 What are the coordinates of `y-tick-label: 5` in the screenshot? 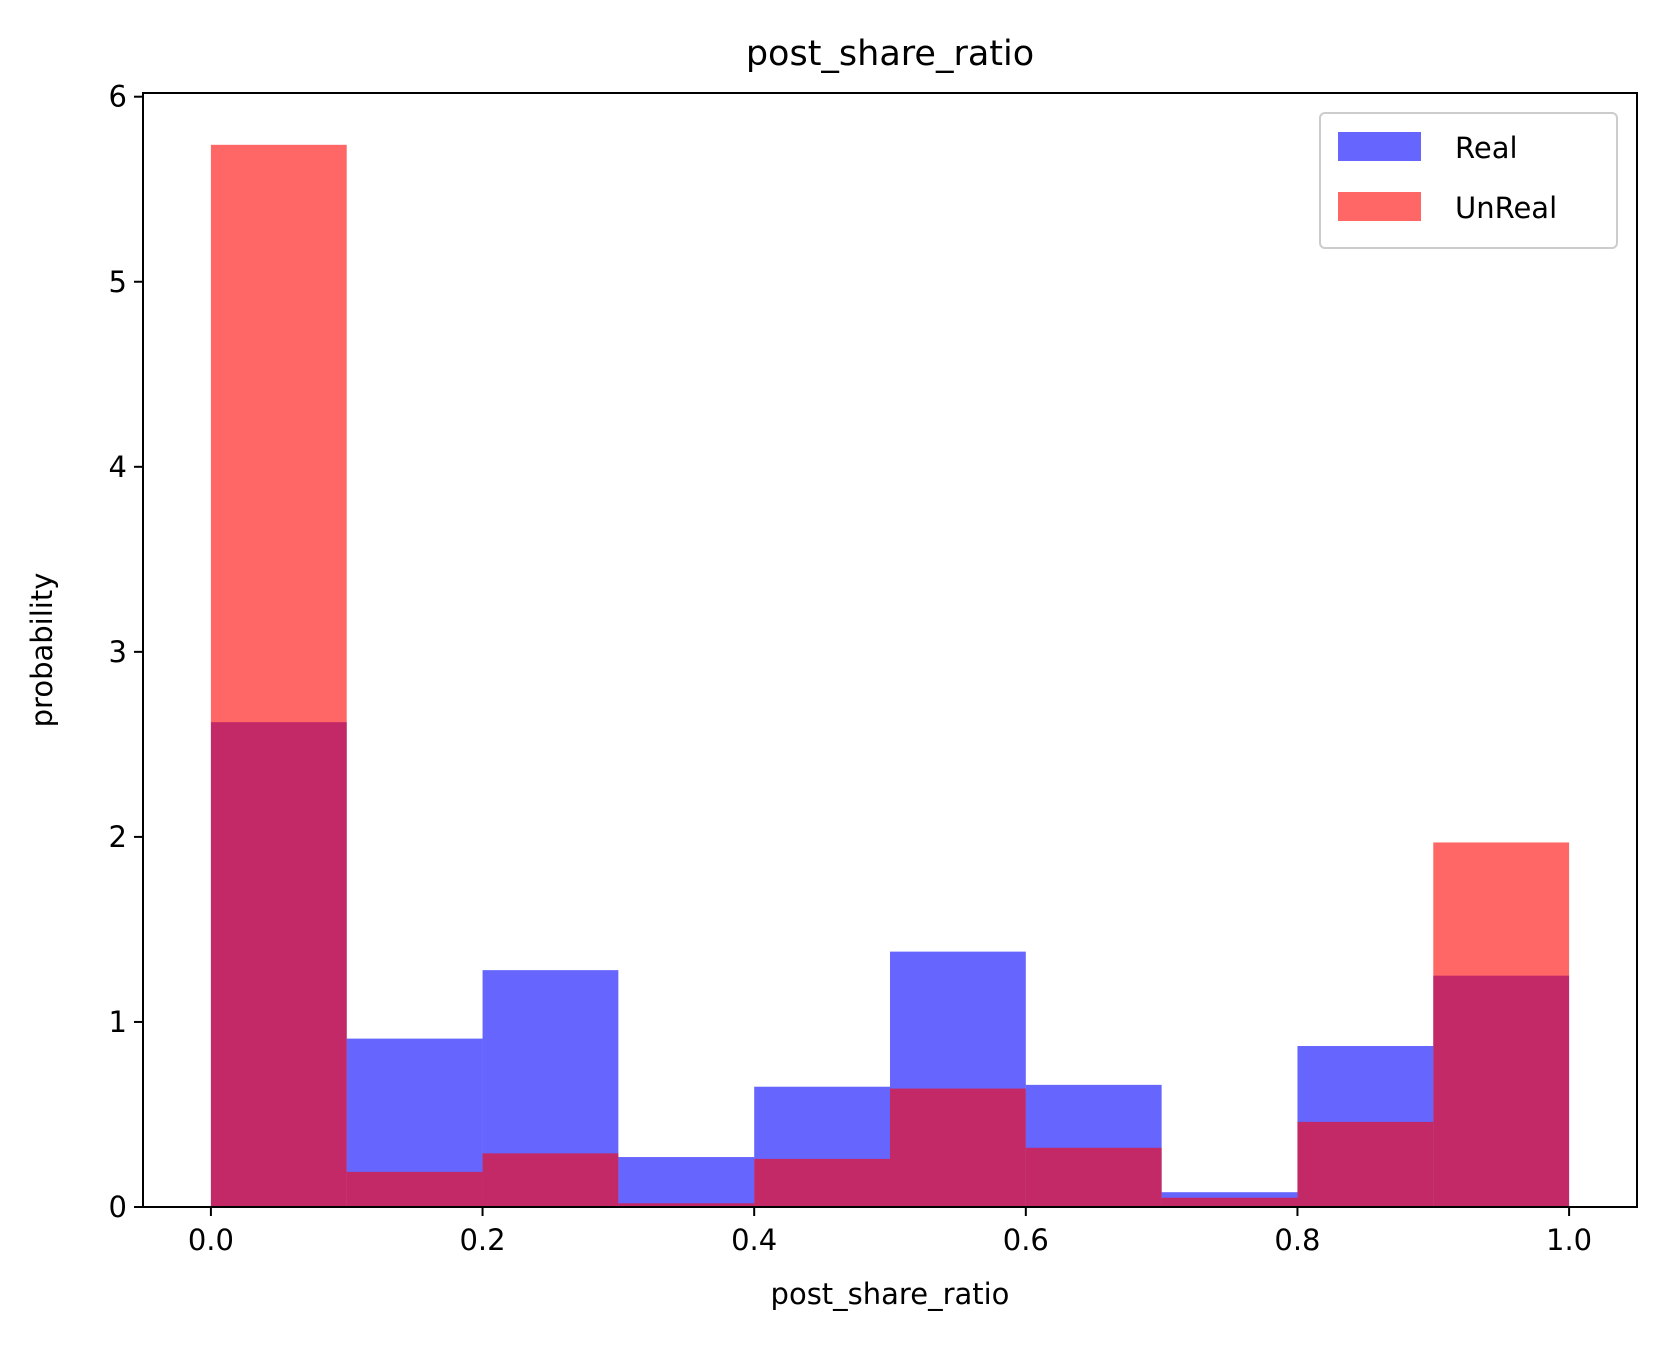 It's located at (118, 282).